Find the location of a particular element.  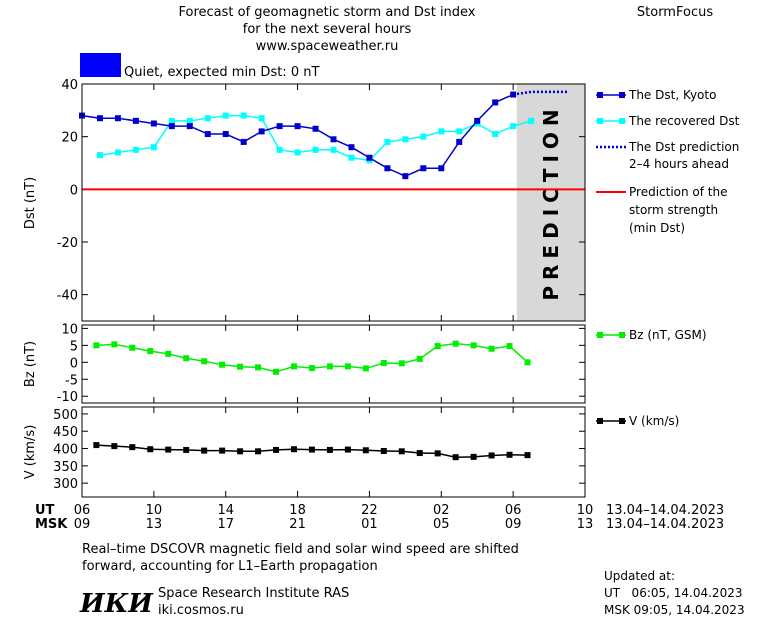

iki-logo: ИКИ is located at coordinates (116, 604).